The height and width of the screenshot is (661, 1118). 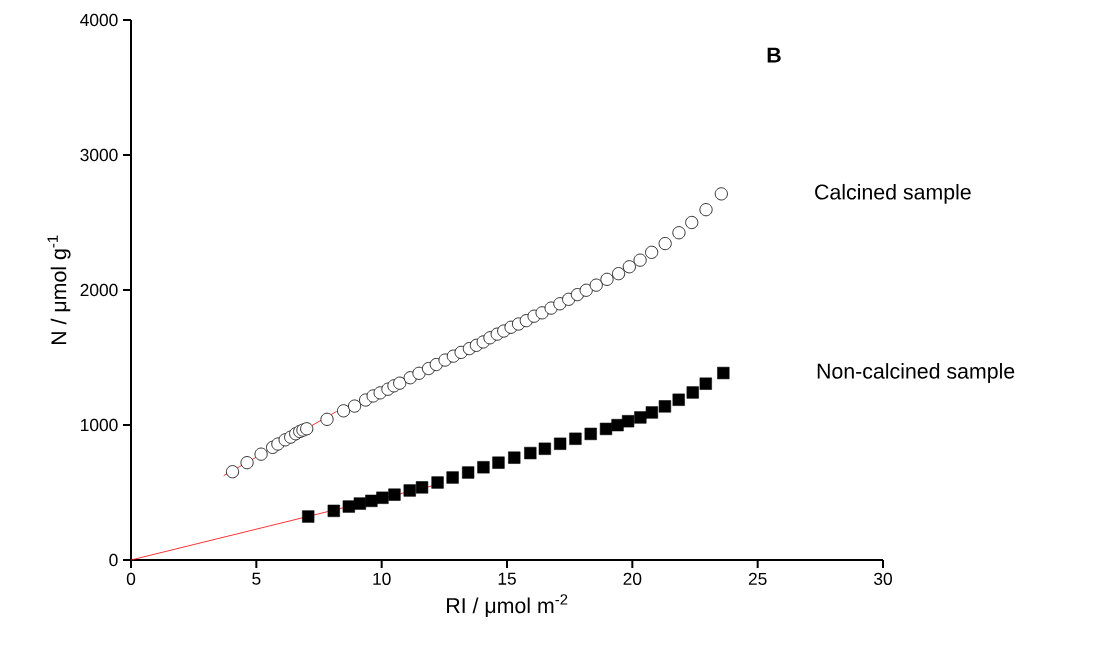 What do you see at coordinates (99, 425) in the screenshot?
I see `y-tick-label: 1000` at bounding box center [99, 425].